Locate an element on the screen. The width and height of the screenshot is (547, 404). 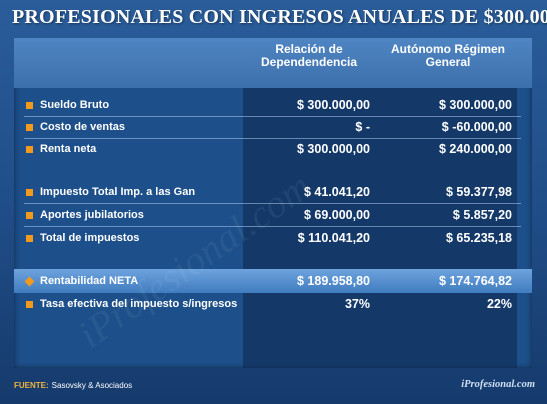
column-header-autonomo: Autónomo Régimen General is located at coordinates (448, 55).